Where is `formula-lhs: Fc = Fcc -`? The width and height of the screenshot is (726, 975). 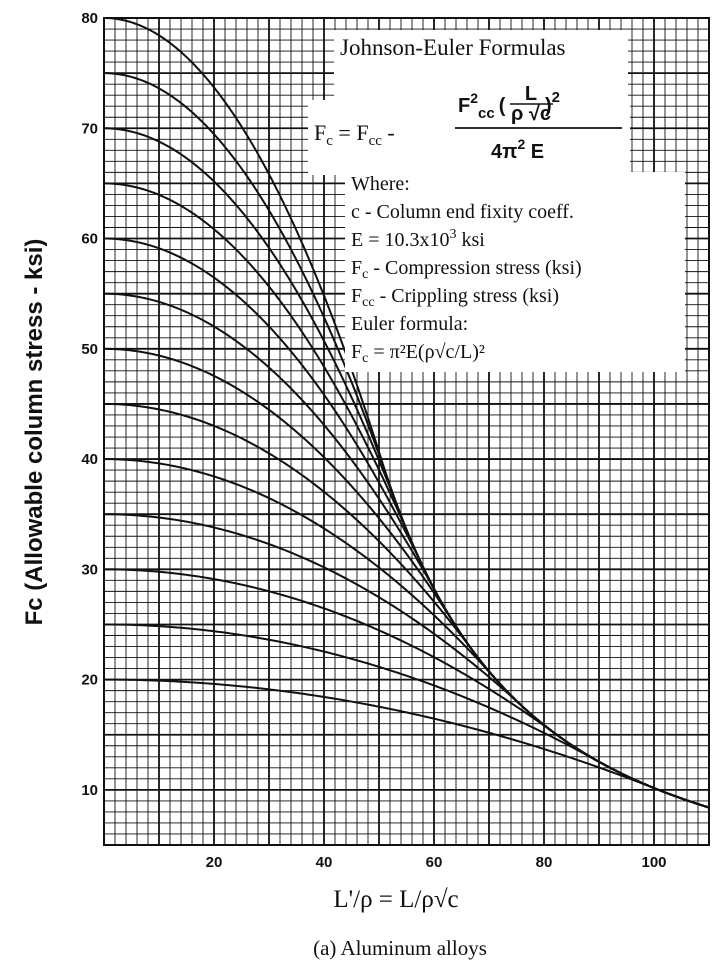 formula-lhs: Fc = Fcc - is located at coordinates (354, 134).